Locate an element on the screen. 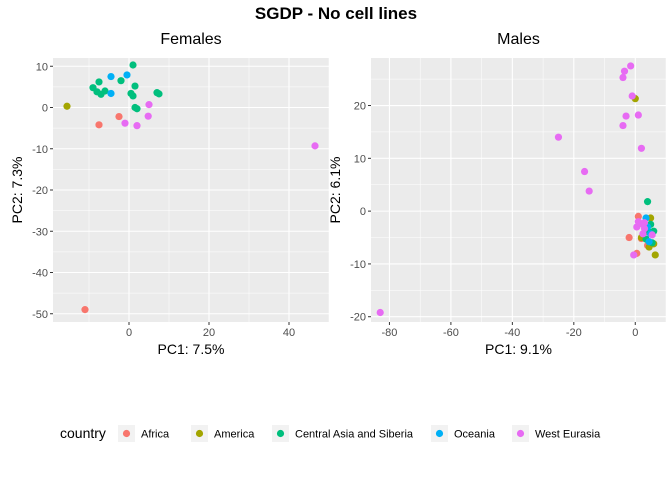 This screenshot has height=480, width=672. x-axis-title: PC1: 9.1% is located at coordinates (518, 349).